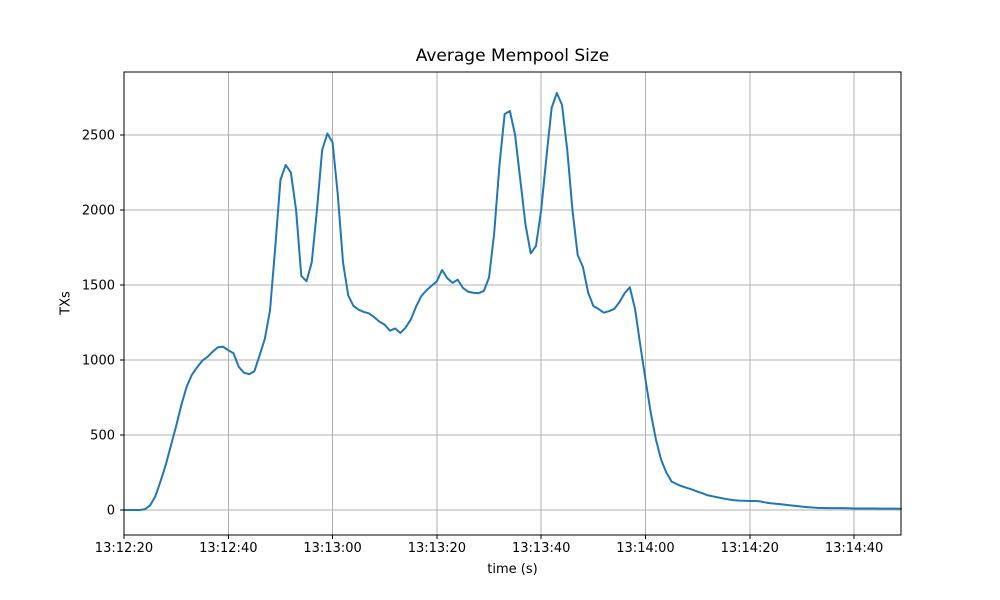 The width and height of the screenshot is (1000, 600). Describe the element at coordinates (124, 548) in the screenshot. I see `x-tick-label: 13:12:20` at that location.